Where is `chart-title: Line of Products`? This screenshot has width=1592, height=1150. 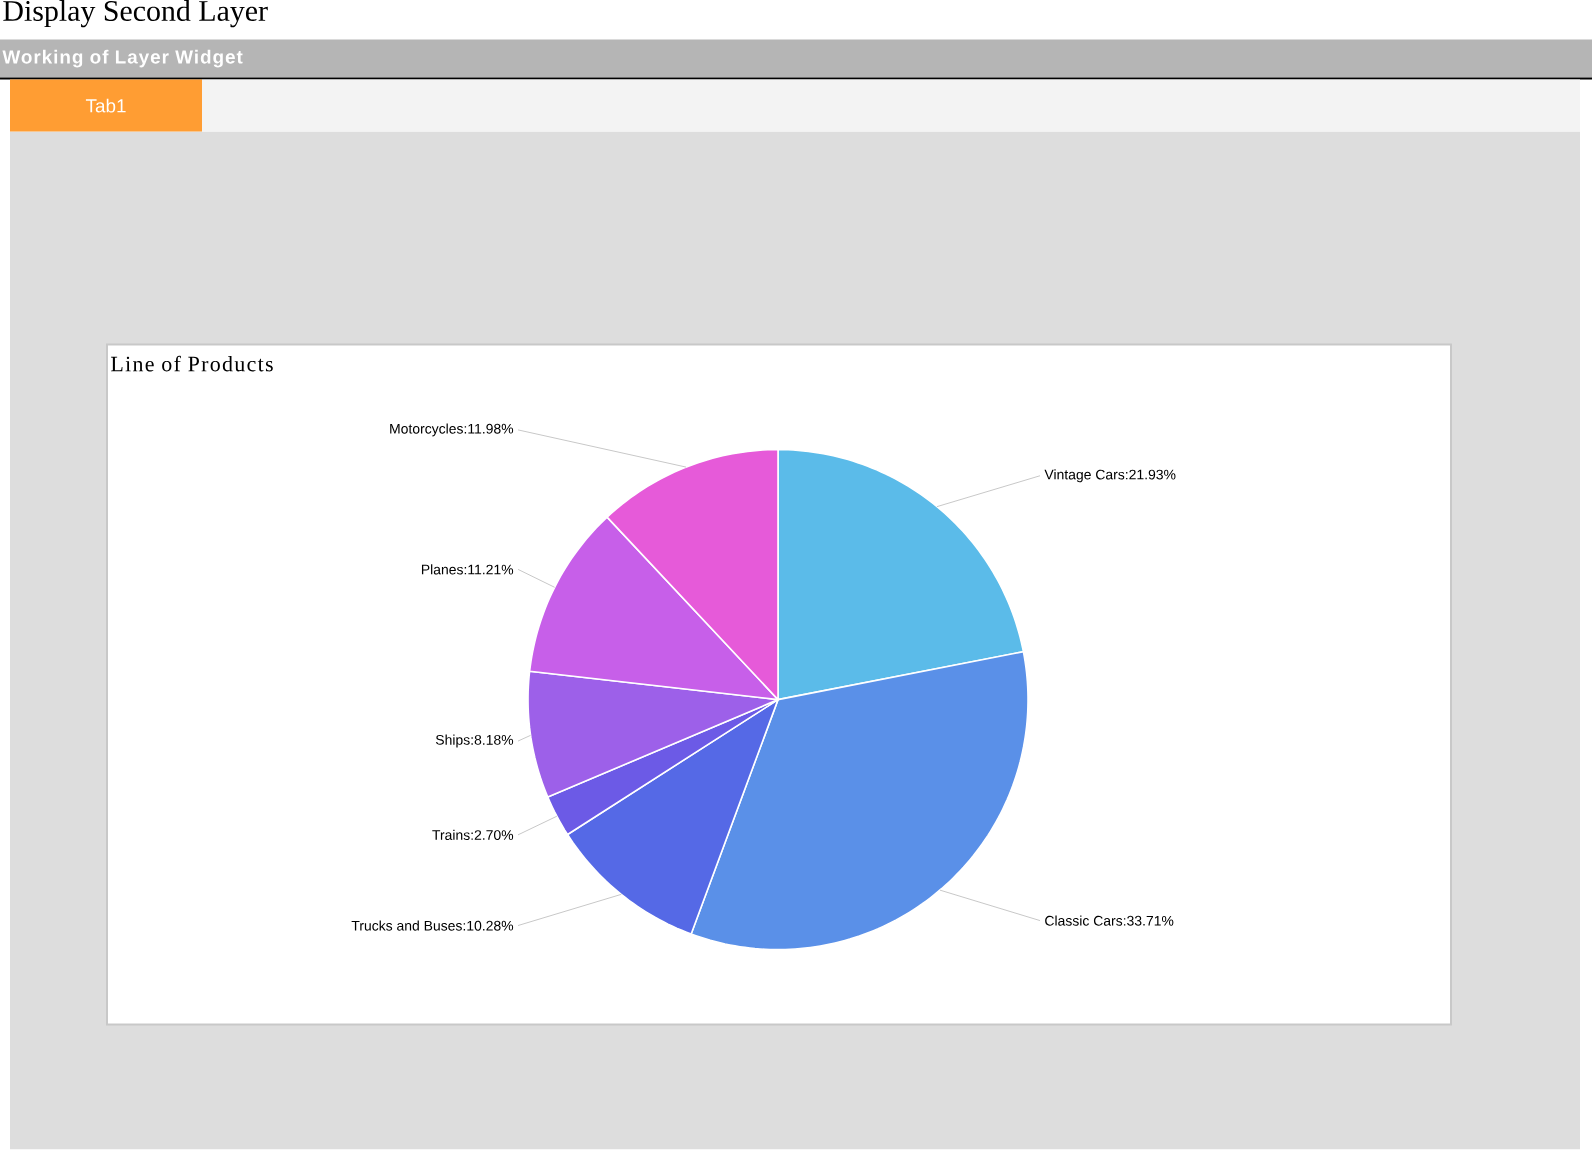 chart-title: Line of Products is located at coordinates (192, 363).